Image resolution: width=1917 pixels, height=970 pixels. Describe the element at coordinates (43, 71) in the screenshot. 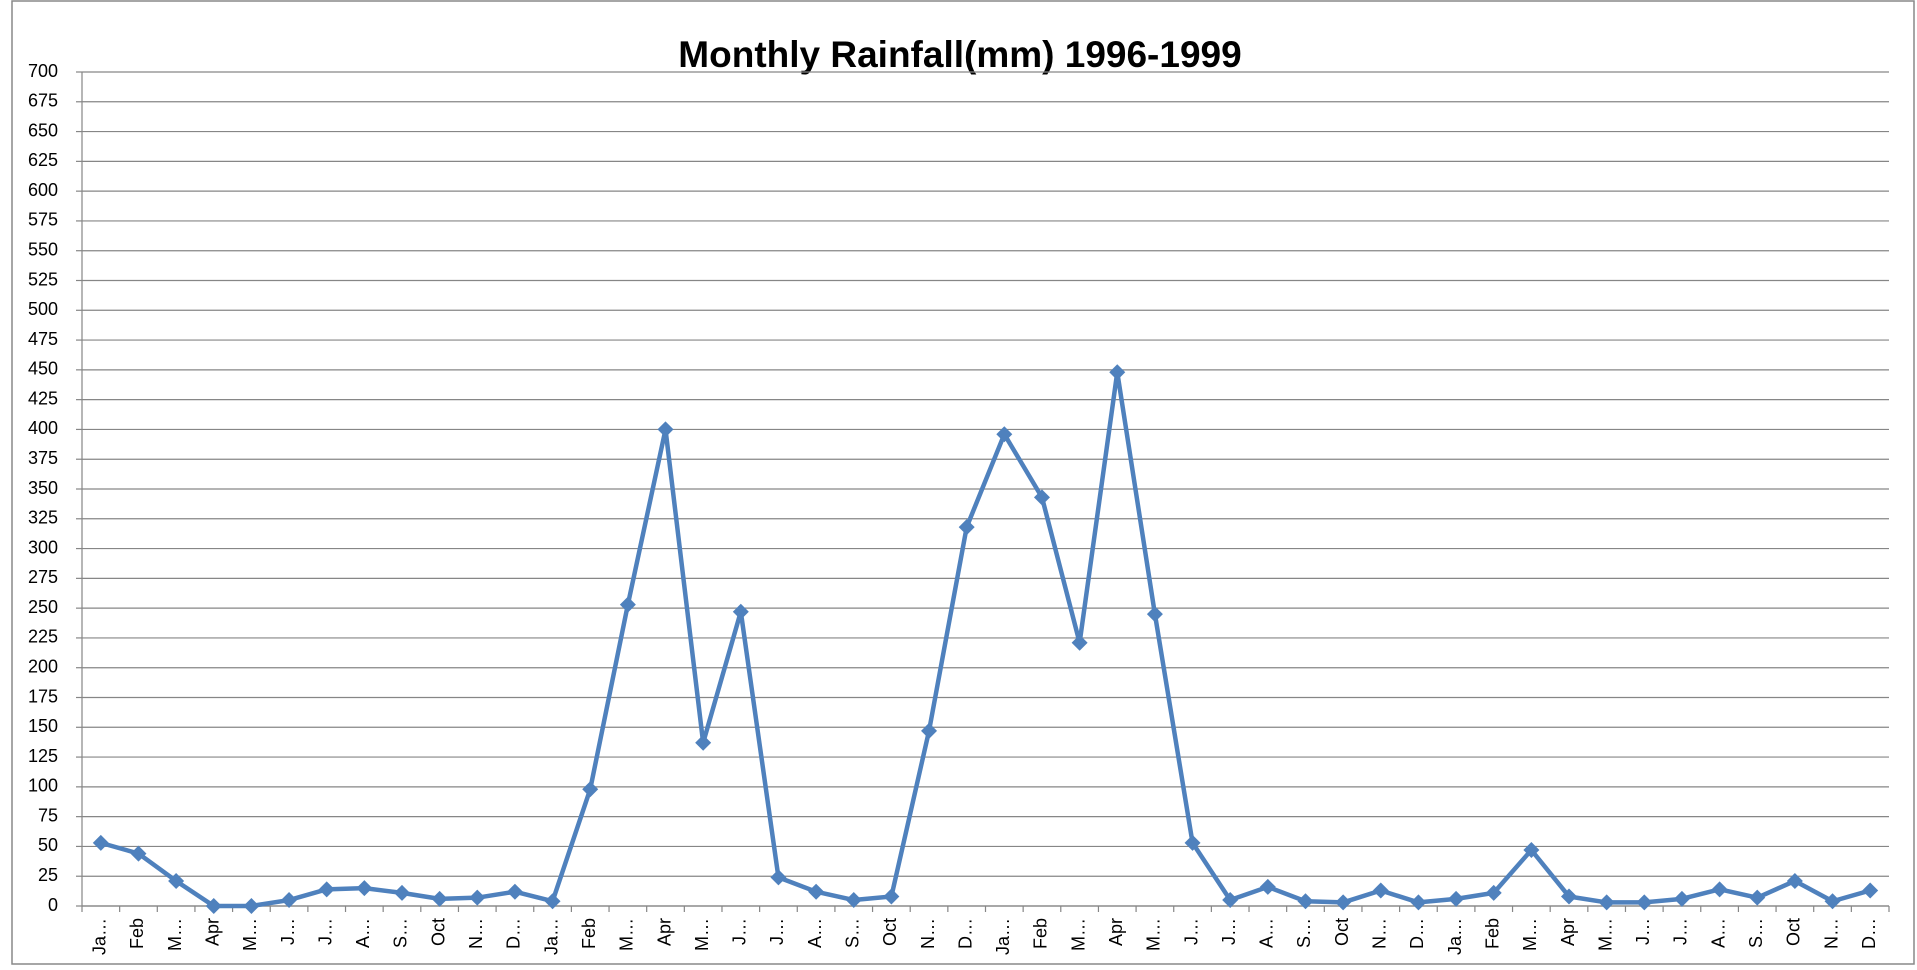

I see `y-tick-label: 700` at that location.